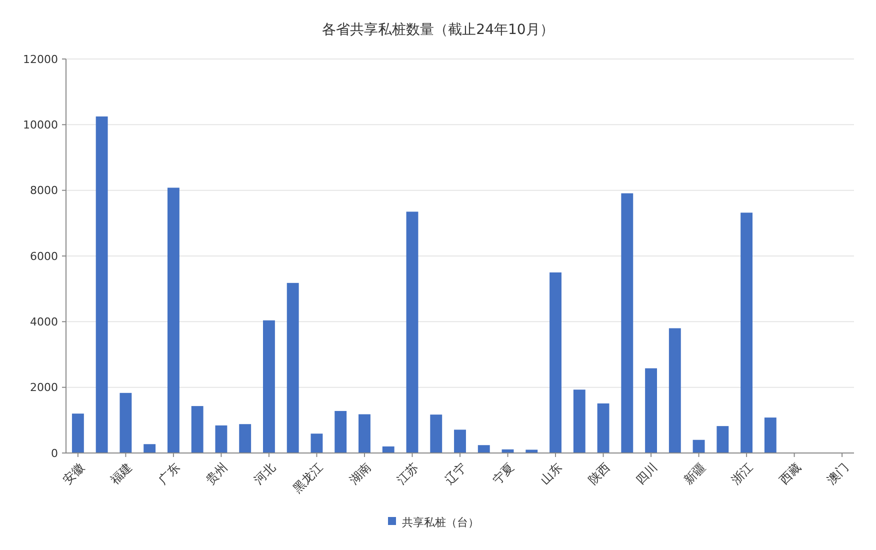 This screenshot has height=550, width=876. Describe the element at coordinates (742, 474) in the screenshot. I see `x-tick-label: 浙江` at that location.